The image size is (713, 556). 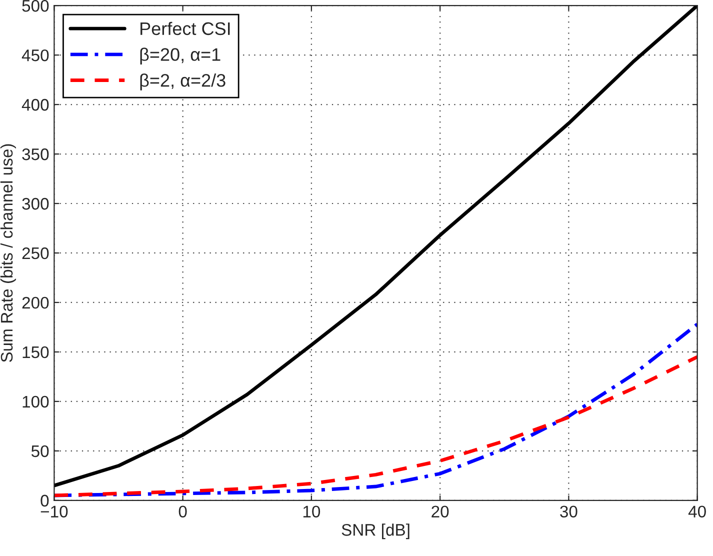 I want to click on y-tick-label: 150, so click(x=35, y=352).